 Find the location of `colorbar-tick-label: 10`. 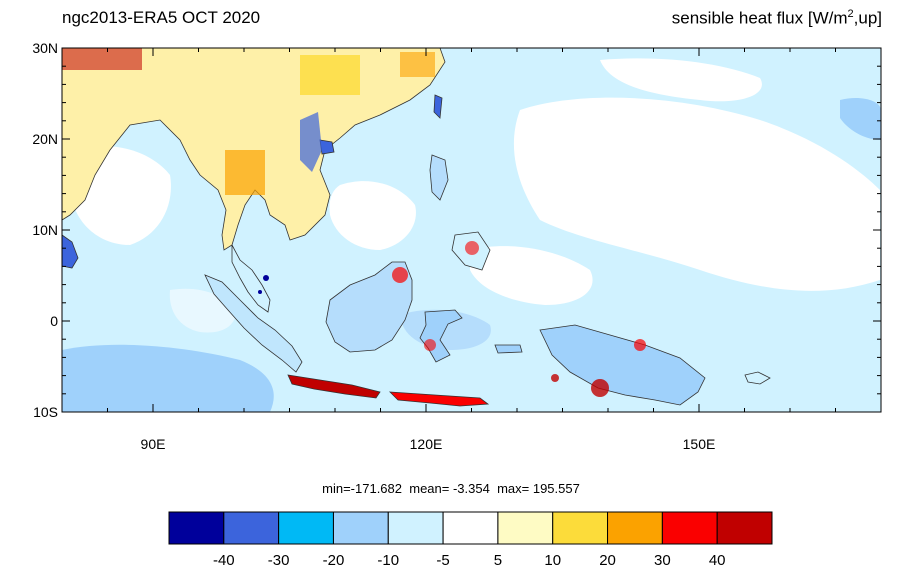

colorbar-tick-label: 10 is located at coordinates (553, 560).